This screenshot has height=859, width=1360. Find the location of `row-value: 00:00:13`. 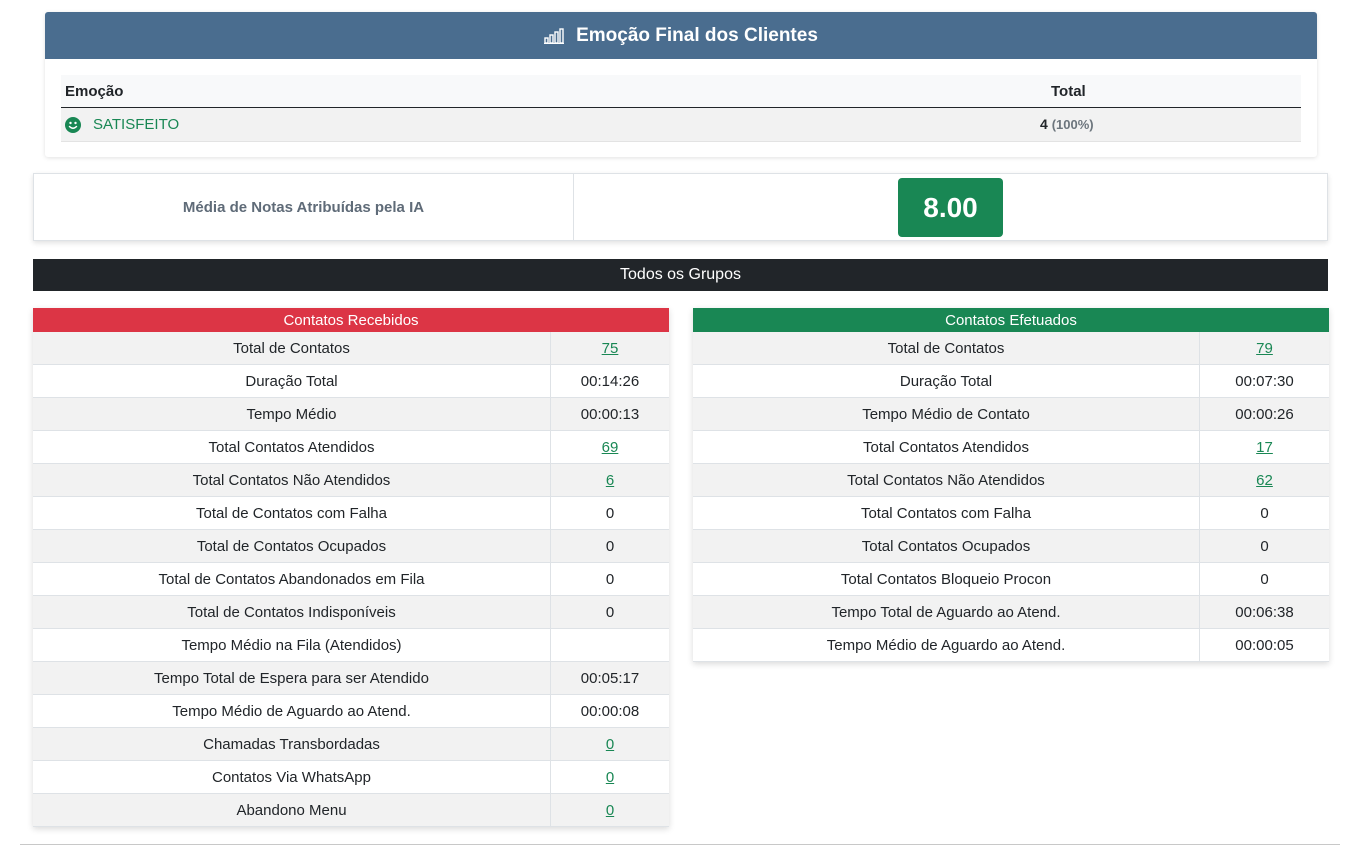

row-value: 00:00:13 is located at coordinates (610, 414).